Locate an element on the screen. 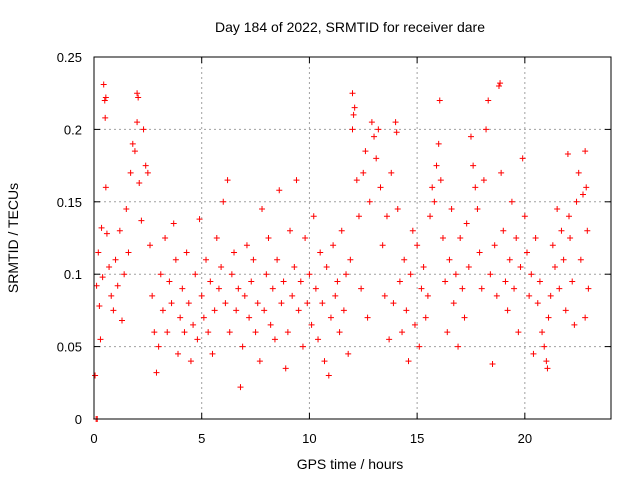  y-tick-label: 0.05 is located at coordinates (69, 347).